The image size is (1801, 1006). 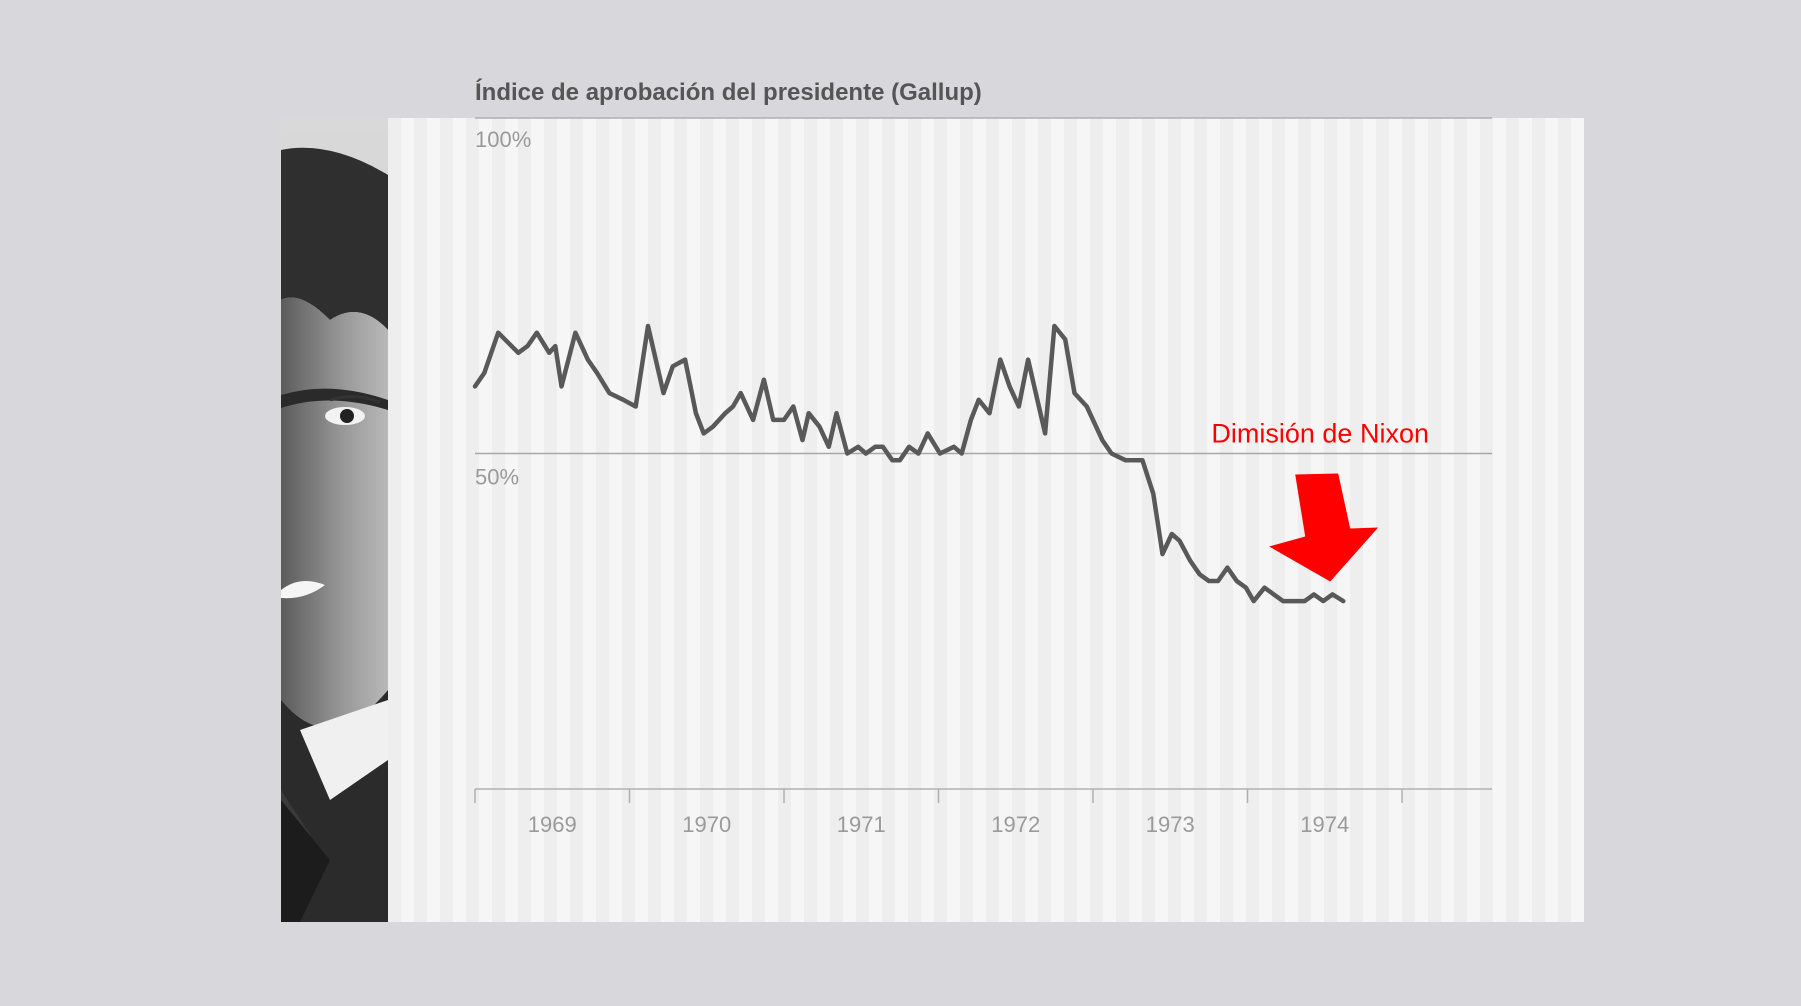 I want to click on x-tick-label-1971: 1971, so click(x=861, y=824).